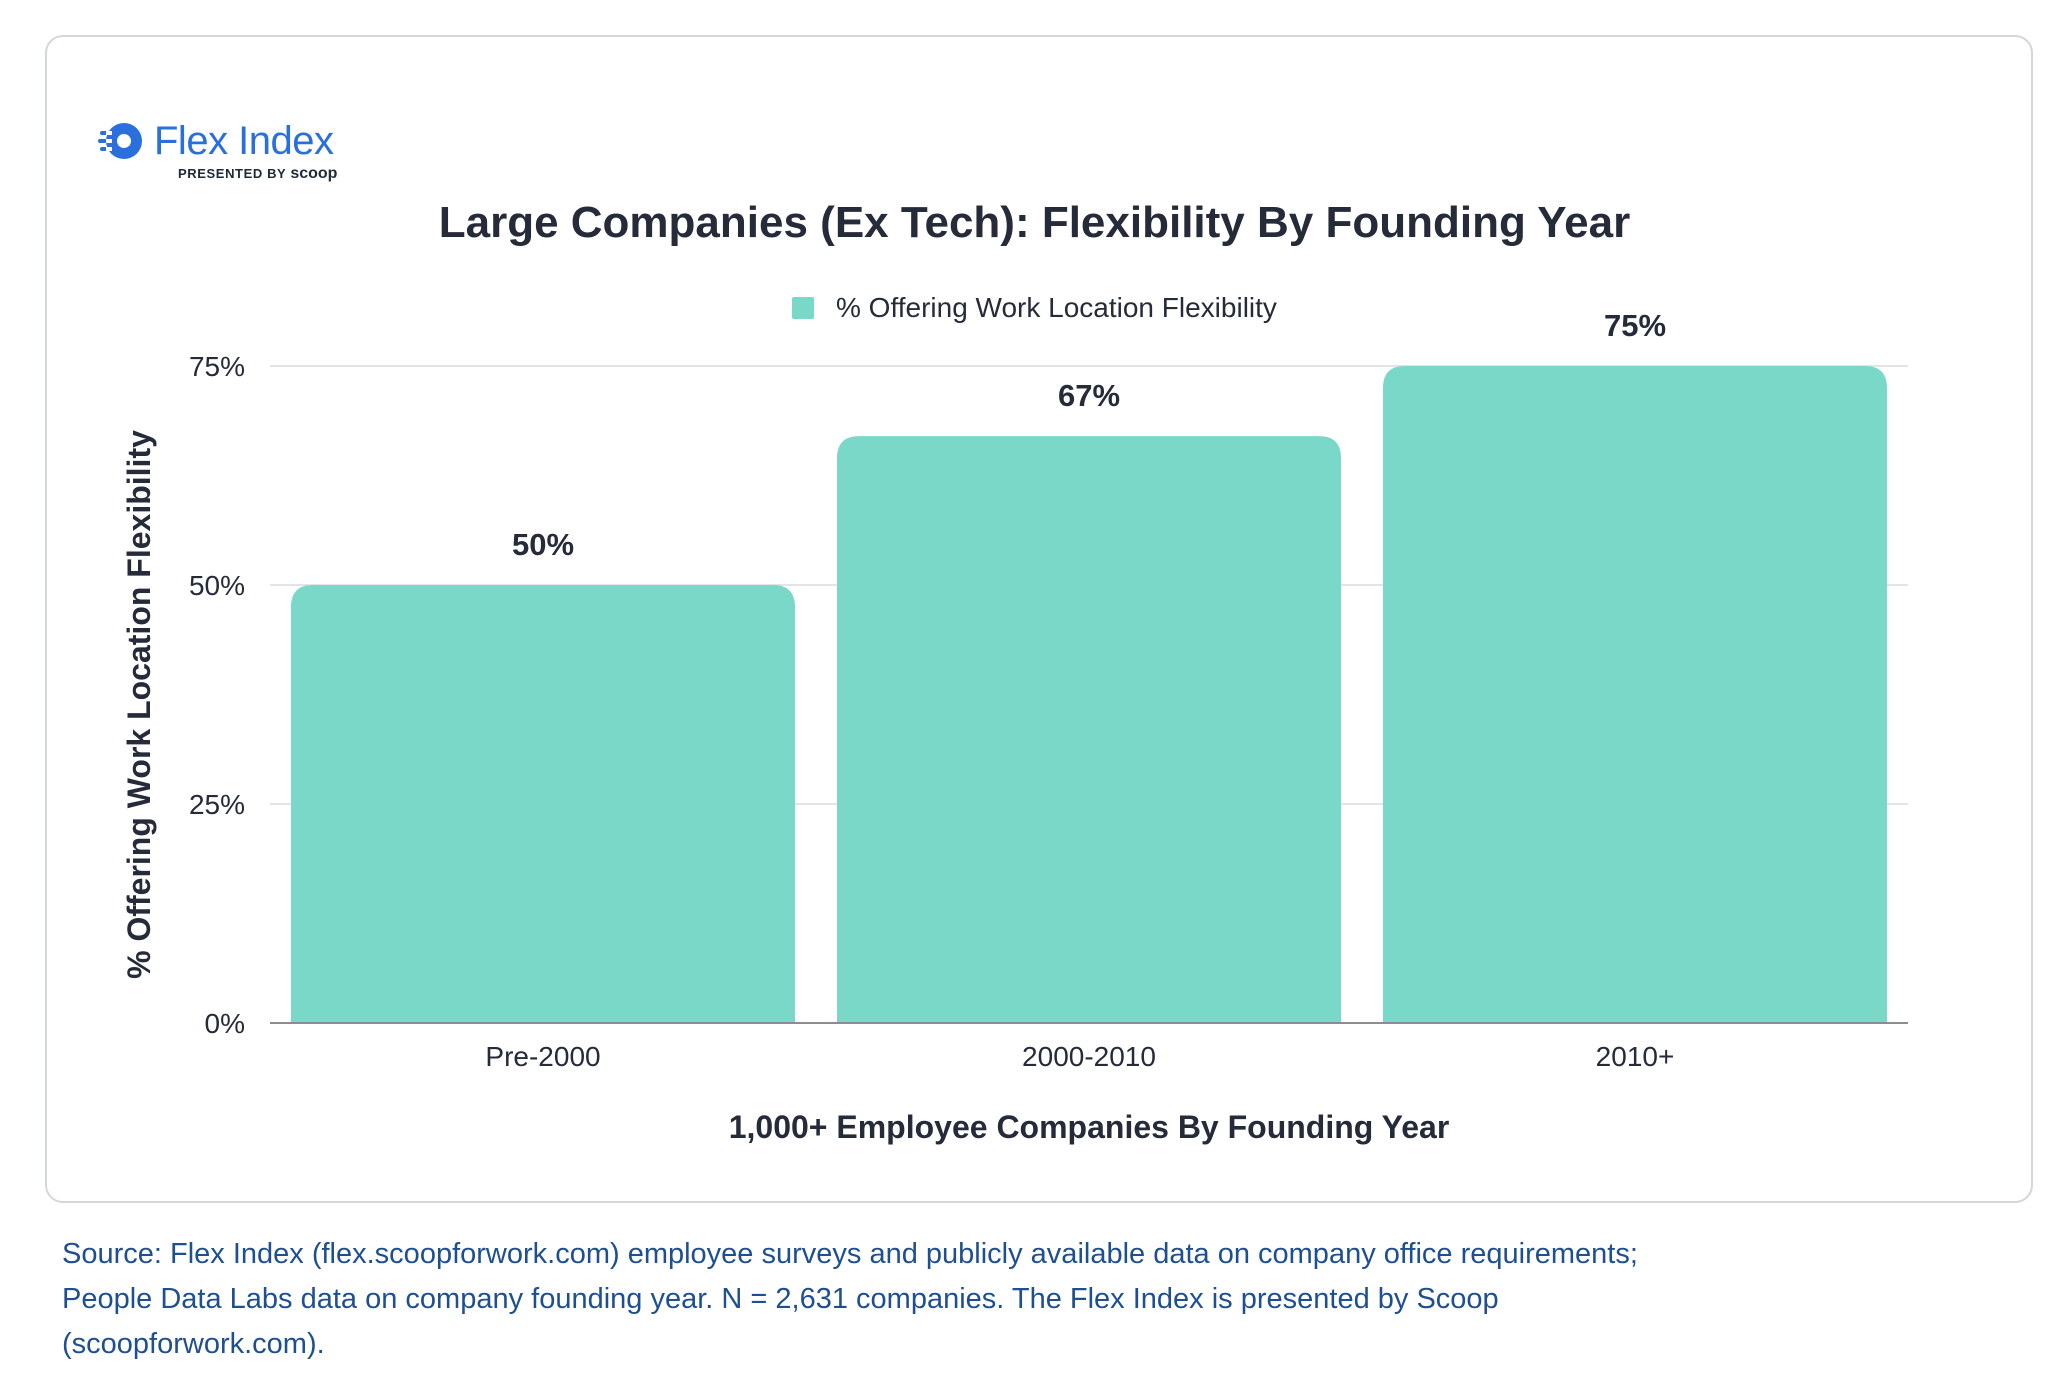 This screenshot has width=2069, height=1388. What do you see at coordinates (543, 544) in the screenshot?
I see `bar-data-label: 50%` at bounding box center [543, 544].